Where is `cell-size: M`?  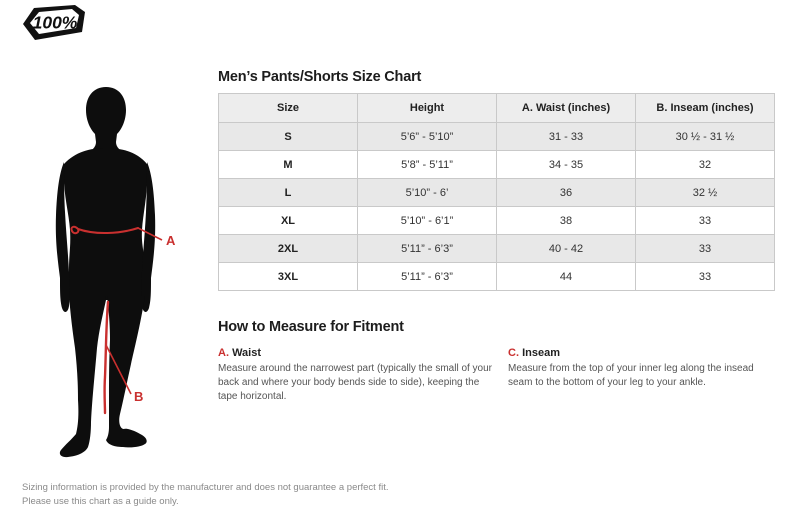
cell-size: M is located at coordinates (288, 164).